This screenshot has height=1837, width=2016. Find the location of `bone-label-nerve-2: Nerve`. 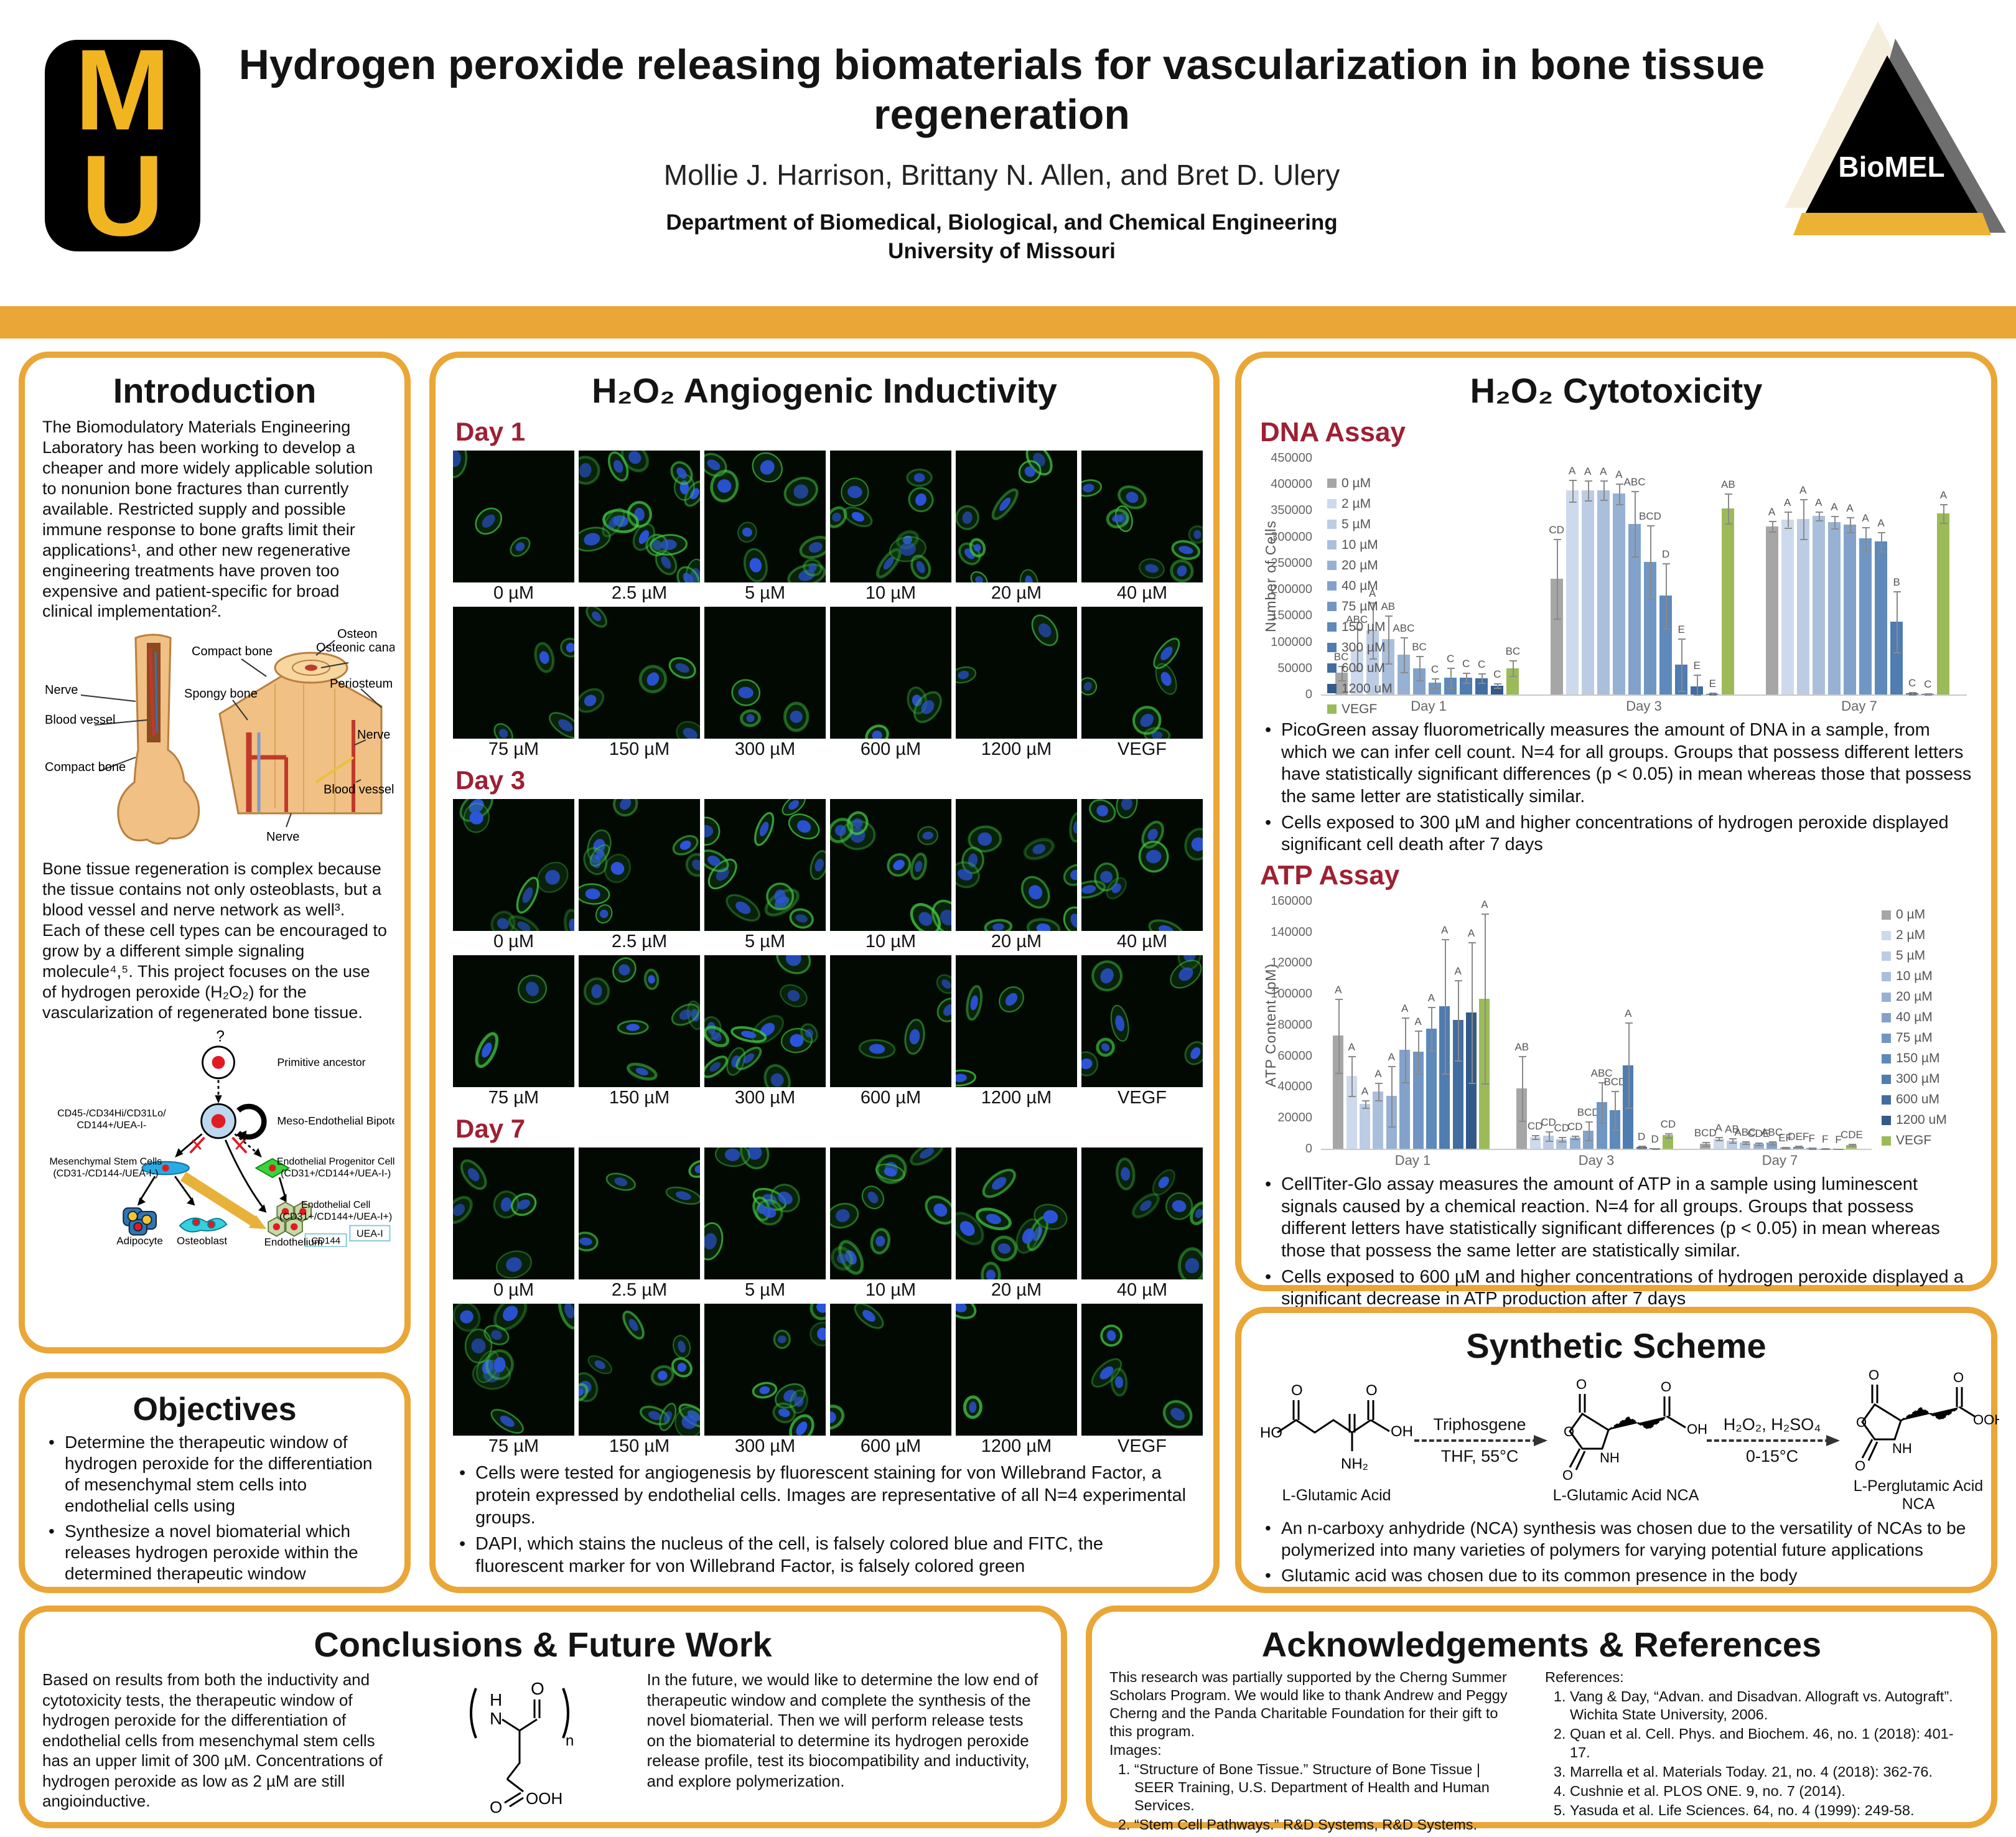

bone-label-nerve-2: Nerve is located at coordinates (373, 735).